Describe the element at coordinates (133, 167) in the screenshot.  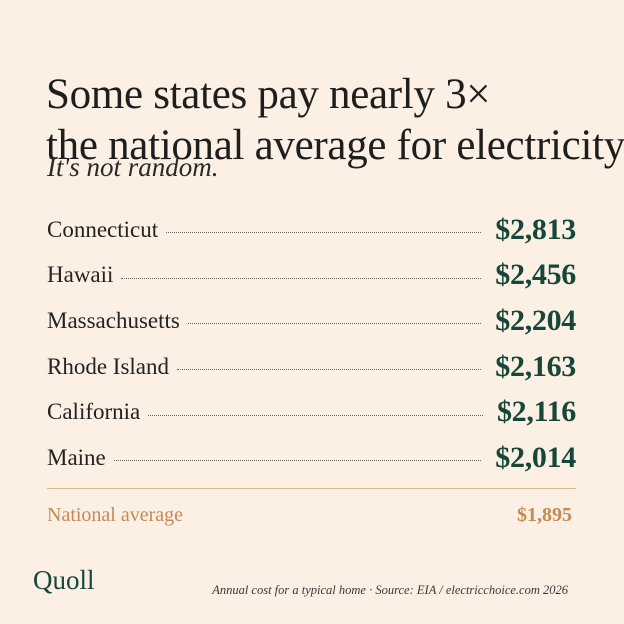
I see `subhead: It's not random.` at that location.